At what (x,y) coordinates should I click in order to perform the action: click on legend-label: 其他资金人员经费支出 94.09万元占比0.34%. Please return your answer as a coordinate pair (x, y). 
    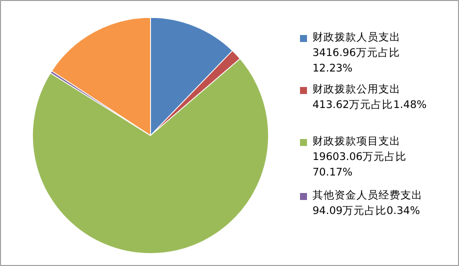
    Looking at the image, I should click on (367, 203).